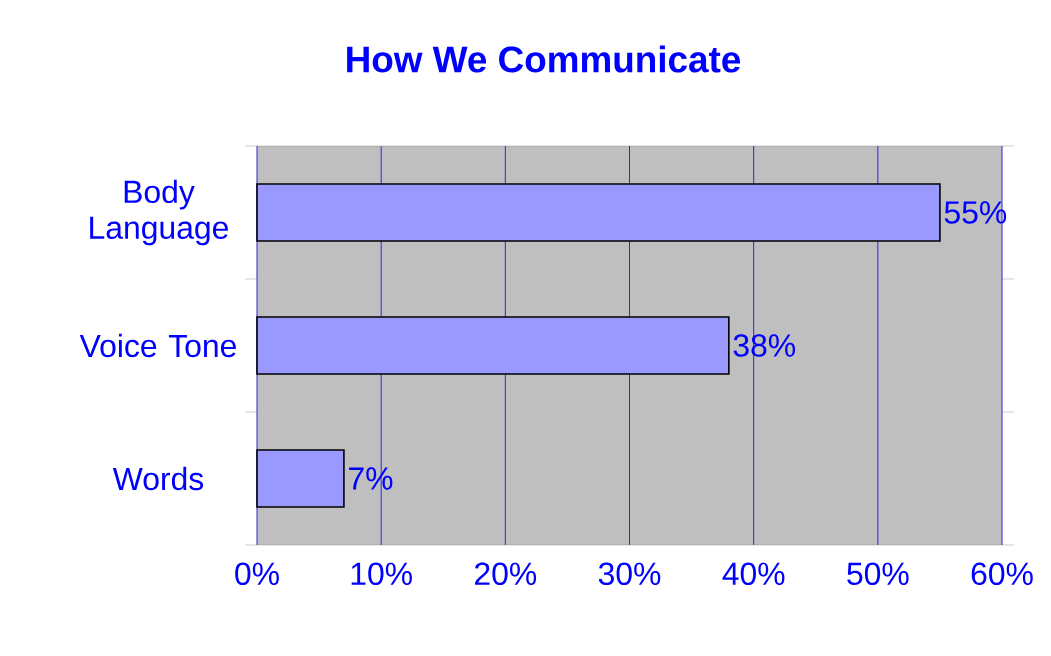 This screenshot has height=656, width=1051. Describe the element at coordinates (629, 574) in the screenshot. I see `x-tick-label: 30%` at that location.